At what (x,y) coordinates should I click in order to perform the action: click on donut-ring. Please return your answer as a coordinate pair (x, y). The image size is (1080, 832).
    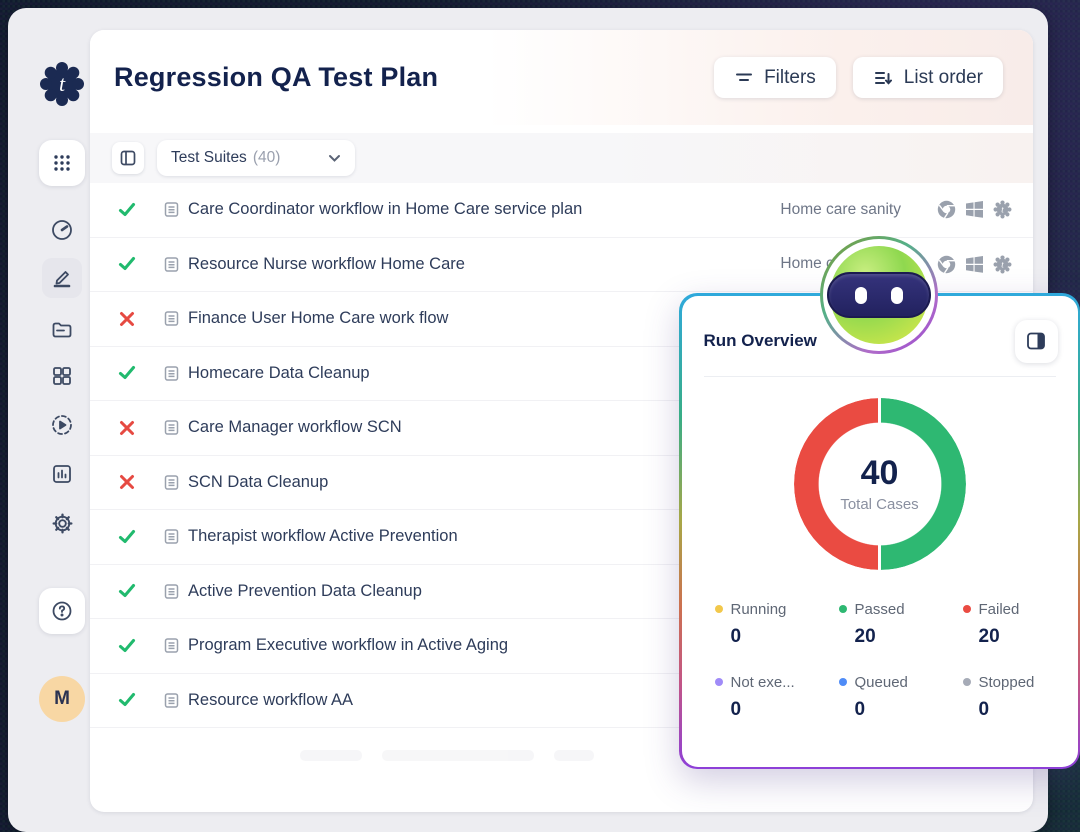
    Looking at the image, I should click on (879, 483).